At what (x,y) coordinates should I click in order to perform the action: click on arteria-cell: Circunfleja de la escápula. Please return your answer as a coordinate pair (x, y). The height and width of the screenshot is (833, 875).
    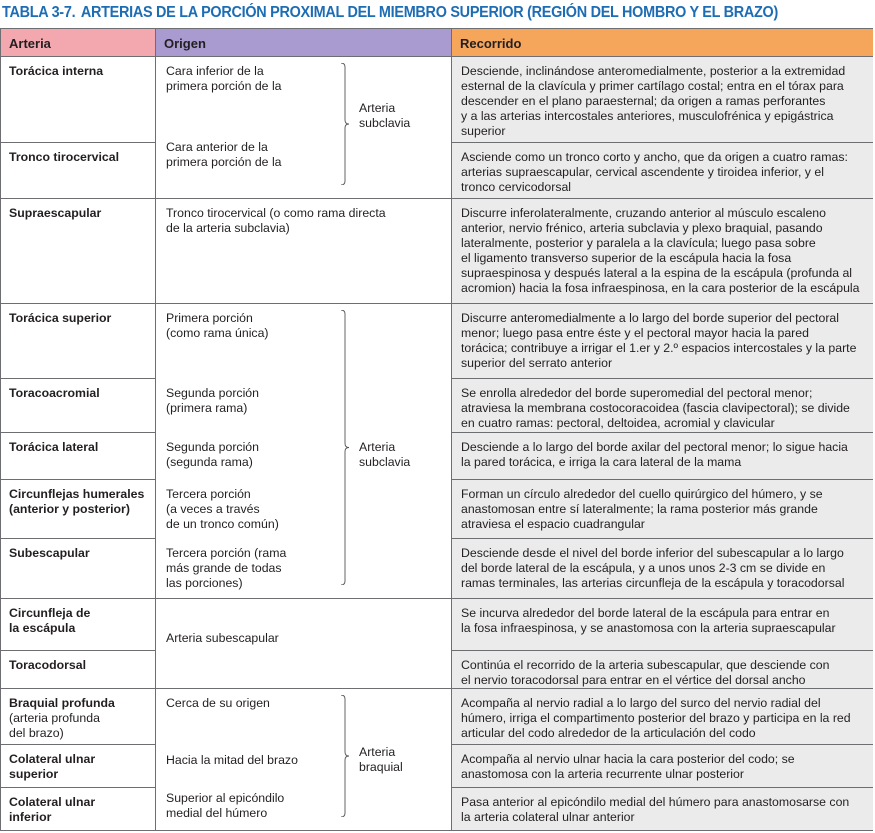
    Looking at the image, I should click on (78, 625).